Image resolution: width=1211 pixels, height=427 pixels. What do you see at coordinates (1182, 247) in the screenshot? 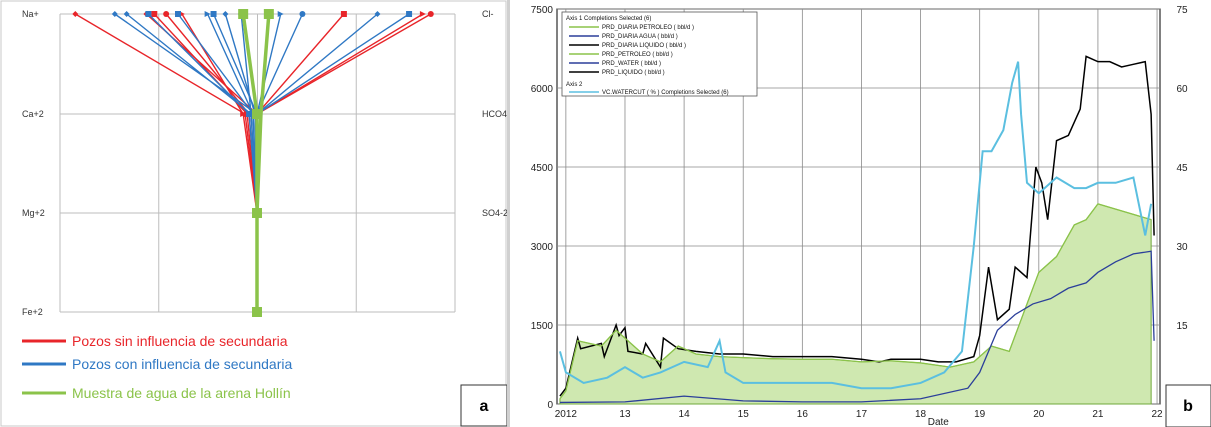
I see `y-right-tick-label: 30` at bounding box center [1182, 247].